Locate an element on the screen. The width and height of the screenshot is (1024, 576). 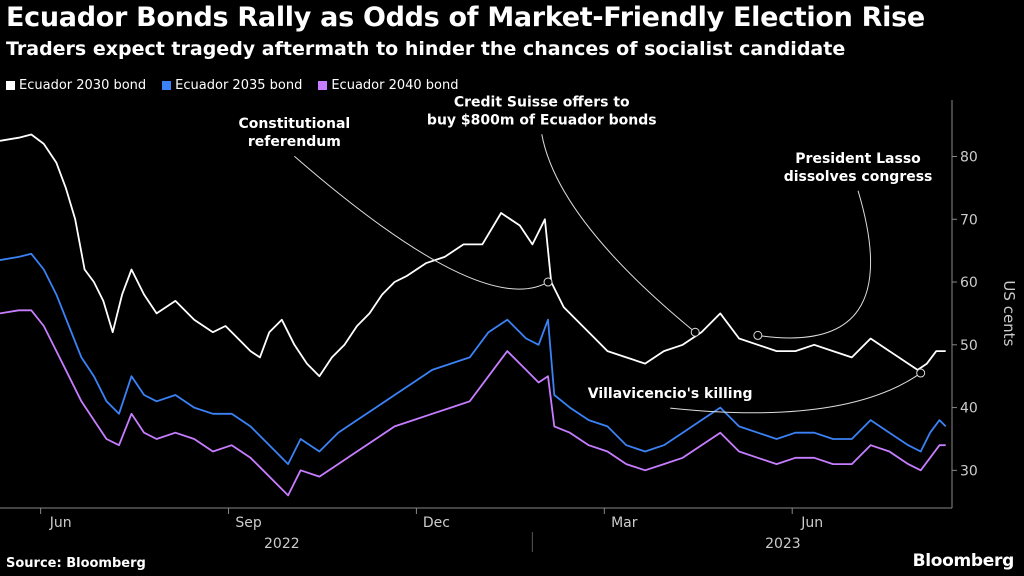
y-tick-label: 30 is located at coordinates (969, 471).